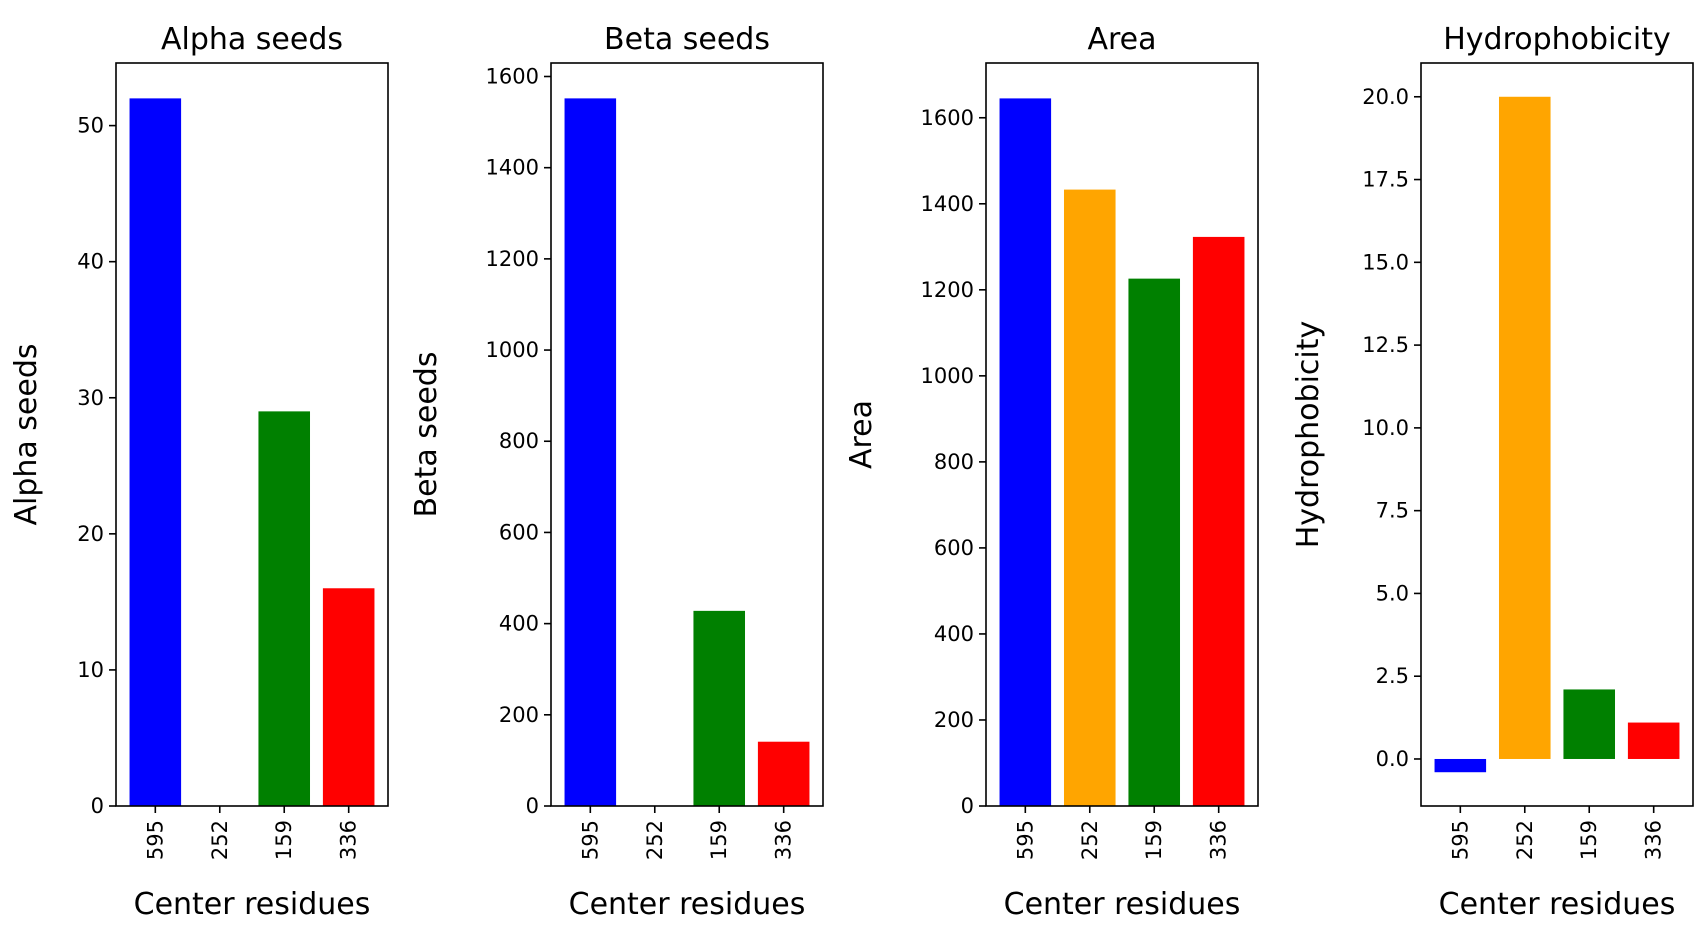 The width and height of the screenshot is (1706, 937). Describe the element at coordinates (1385, 262) in the screenshot. I see `y-tick-label: 15.0` at that location.